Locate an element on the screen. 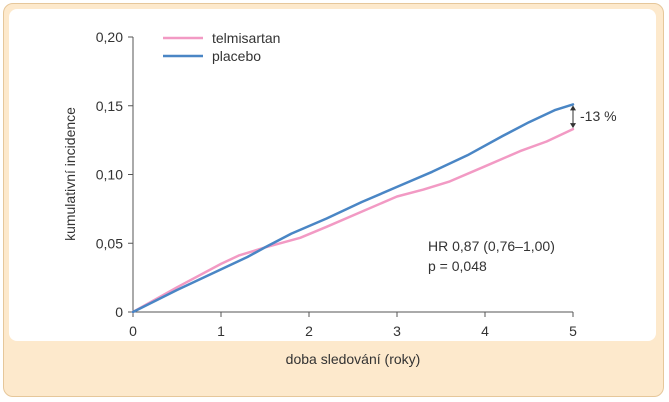 The height and width of the screenshot is (402, 669). y-ticks-group: 0 0,05 0,10 0,15 0,20 is located at coordinates (114, 174).